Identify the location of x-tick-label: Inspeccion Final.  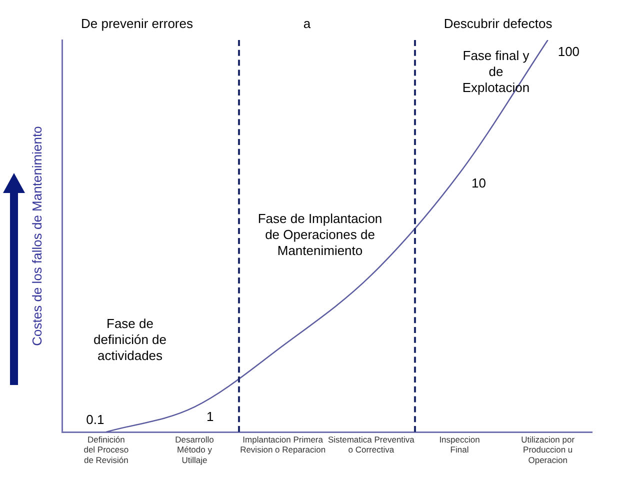
(459, 444).